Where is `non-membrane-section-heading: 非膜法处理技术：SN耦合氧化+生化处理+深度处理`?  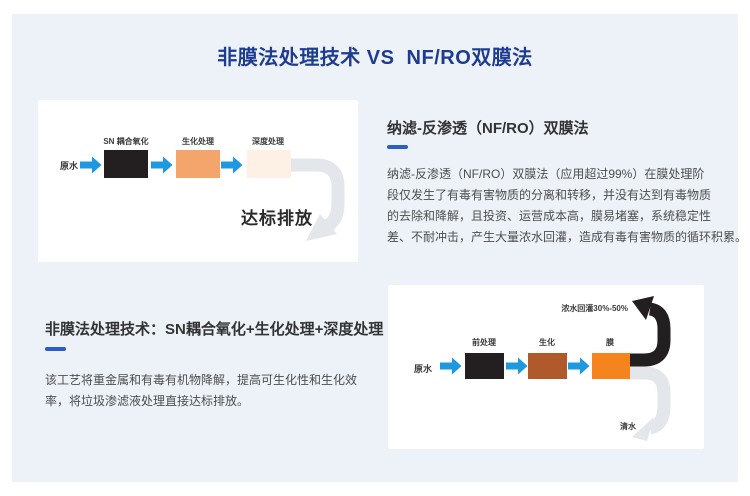
non-membrane-section-heading: 非膜法处理技术：SN耦合氧化+生化处理+深度处理 is located at coordinates (214, 329).